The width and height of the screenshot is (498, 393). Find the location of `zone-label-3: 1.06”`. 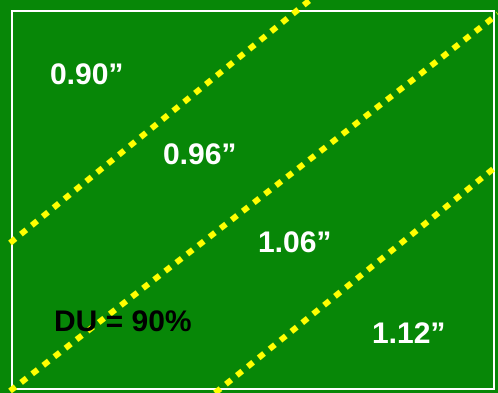

zone-label-3: 1.06” is located at coordinates (294, 242).